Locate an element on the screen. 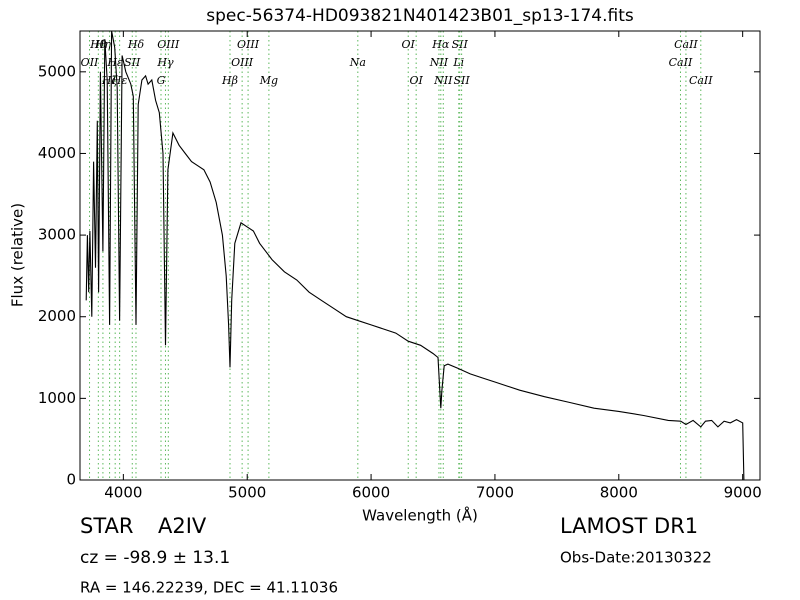  redshift: cz = -98.9 ± 13.1 is located at coordinates (155, 558).